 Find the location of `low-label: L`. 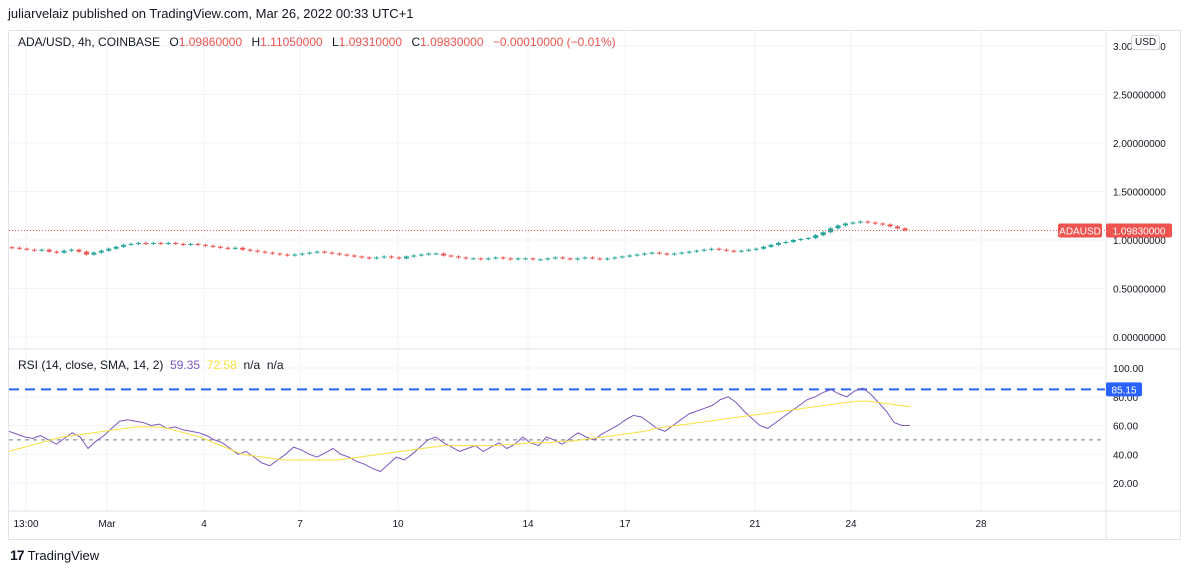

low-label: L is located at coordinates (335, 42).